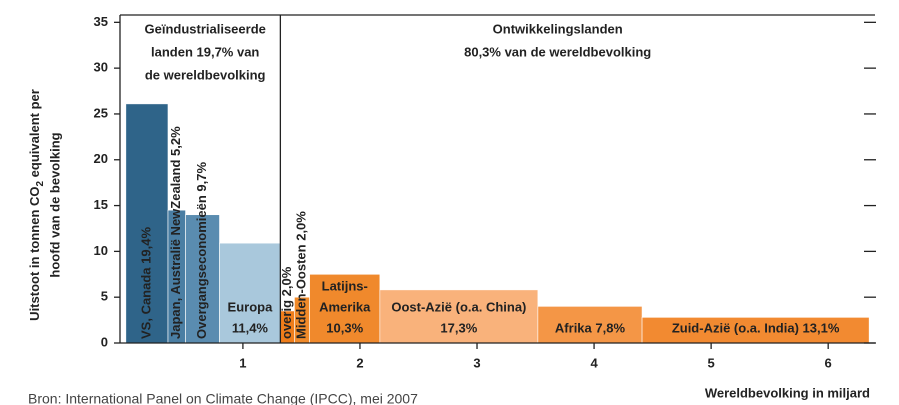 Image resolution: width=899 pixels, height=405 pixels. I want to click on bar-label: Zuid-Azië (o.a. India) 13,1%, so click(756, 327).